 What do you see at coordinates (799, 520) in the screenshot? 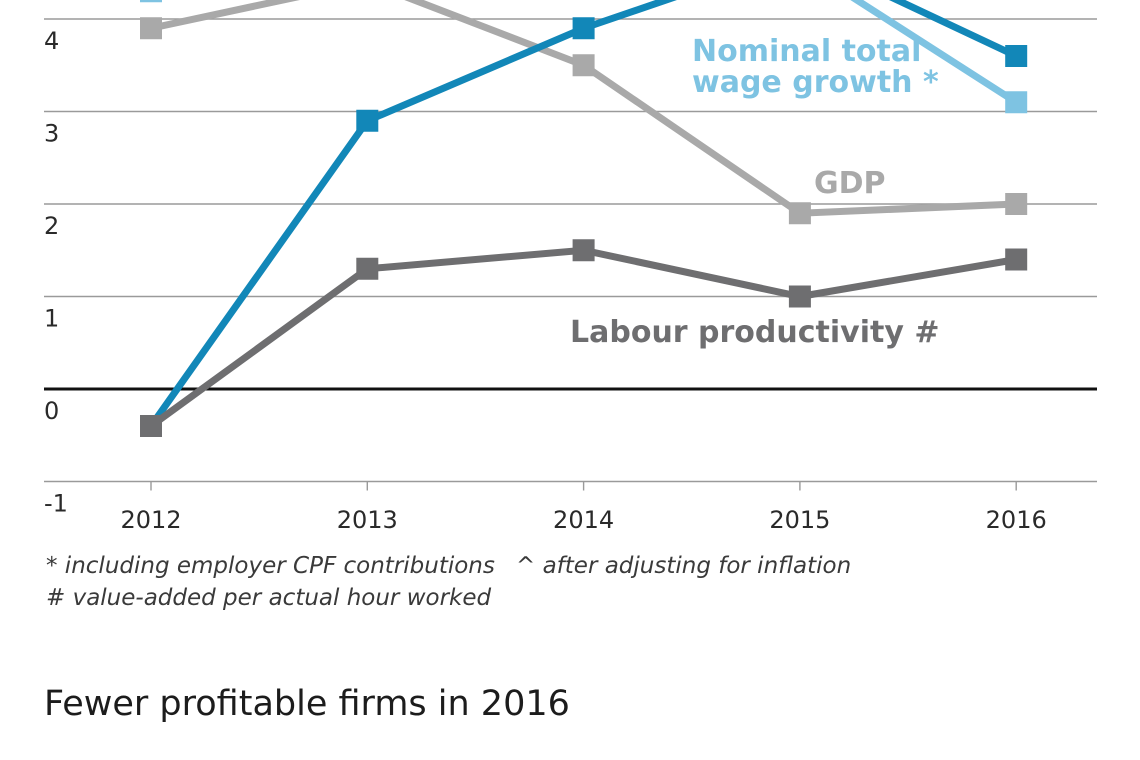
I see `x-tick-label: 2015` at bounding box center [799, 520].